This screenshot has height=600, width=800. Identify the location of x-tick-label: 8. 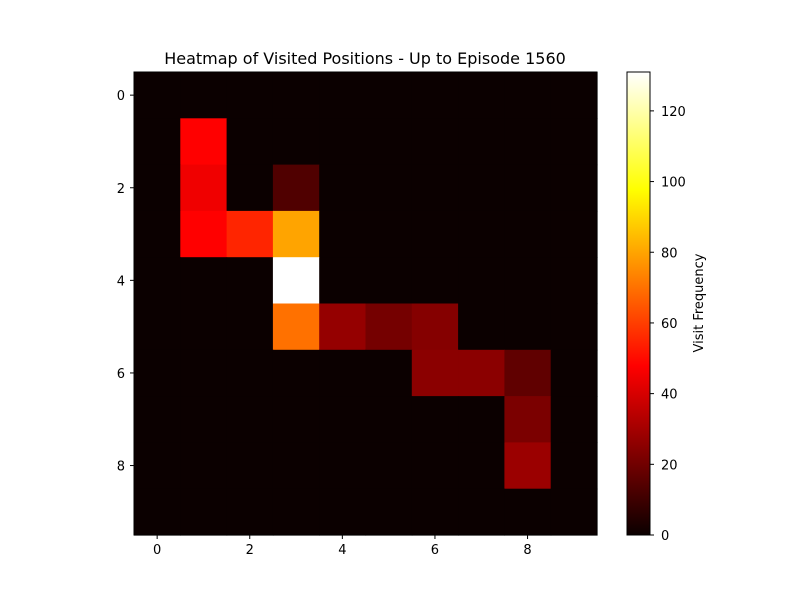
(527, 550).